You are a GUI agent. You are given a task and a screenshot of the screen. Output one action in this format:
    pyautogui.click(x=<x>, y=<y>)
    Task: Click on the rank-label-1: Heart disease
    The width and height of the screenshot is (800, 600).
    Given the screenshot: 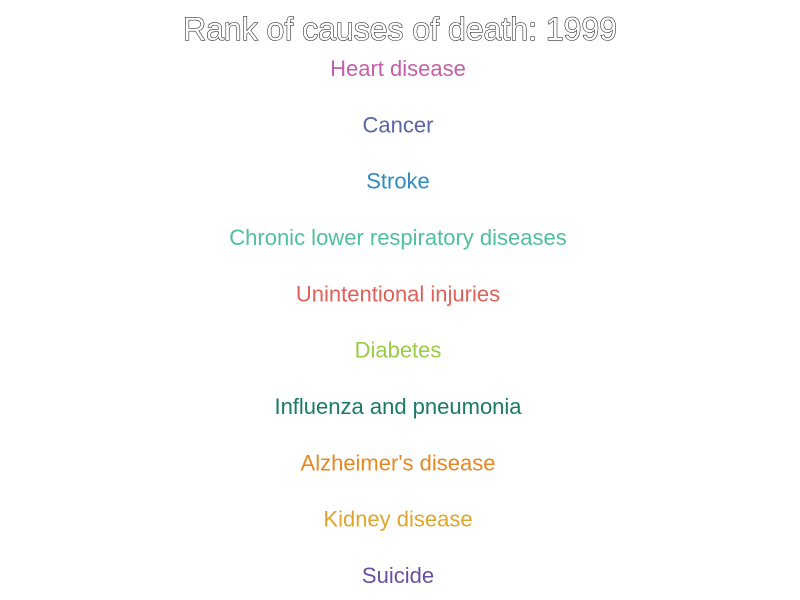 What is the action you would take?
    pyautogui.click(x=398, y=68)
    